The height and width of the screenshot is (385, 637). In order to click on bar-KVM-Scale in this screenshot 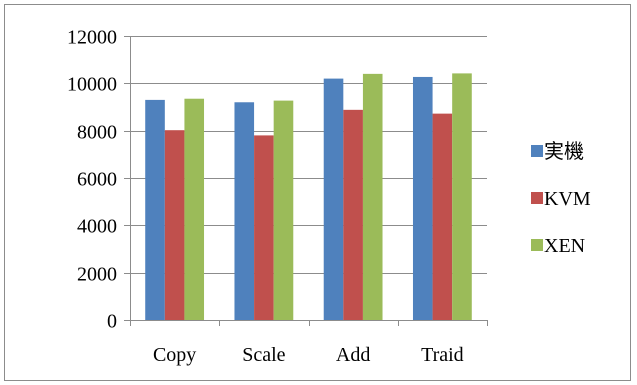, I will do `click(264, 227)`.